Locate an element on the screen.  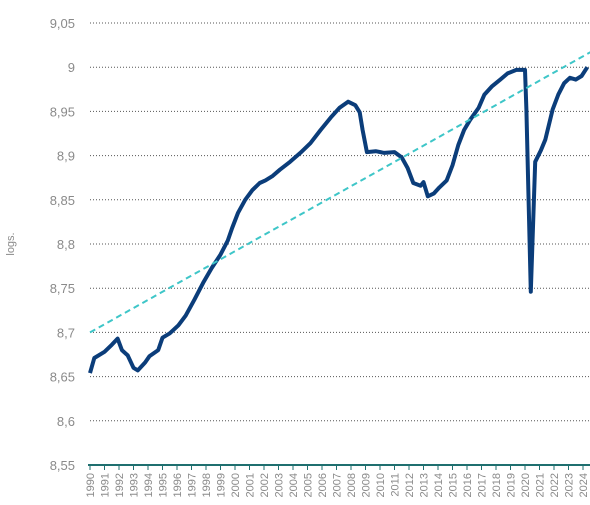
y-tick-label: 8,75 is located at coordinates (62, 288).